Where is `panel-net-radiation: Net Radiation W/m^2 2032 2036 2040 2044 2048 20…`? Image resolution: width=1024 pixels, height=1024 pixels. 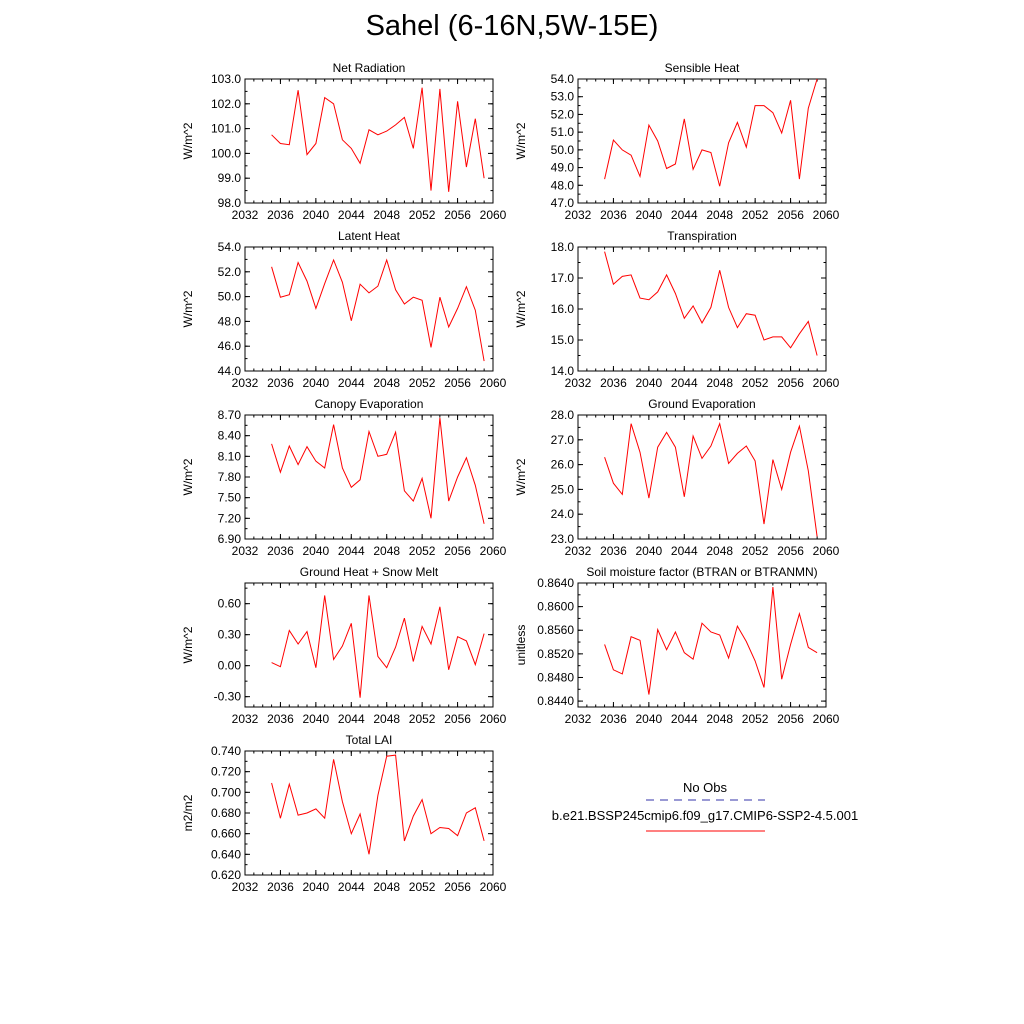
panel-net-radiation: Net Radiation W/m^2 2032 2036 2040 2044 2048 20… is located at coordinates (344, 141).